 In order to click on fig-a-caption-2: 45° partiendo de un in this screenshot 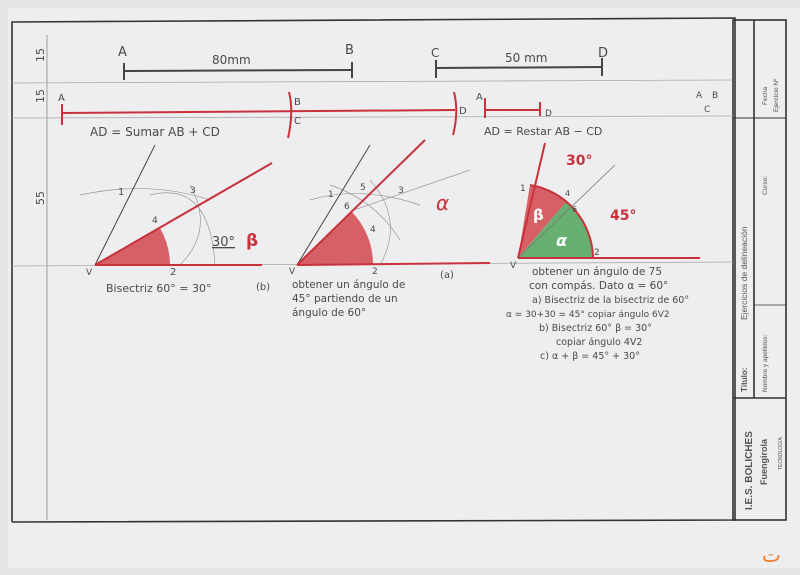, I will do `click(345, 299)`.